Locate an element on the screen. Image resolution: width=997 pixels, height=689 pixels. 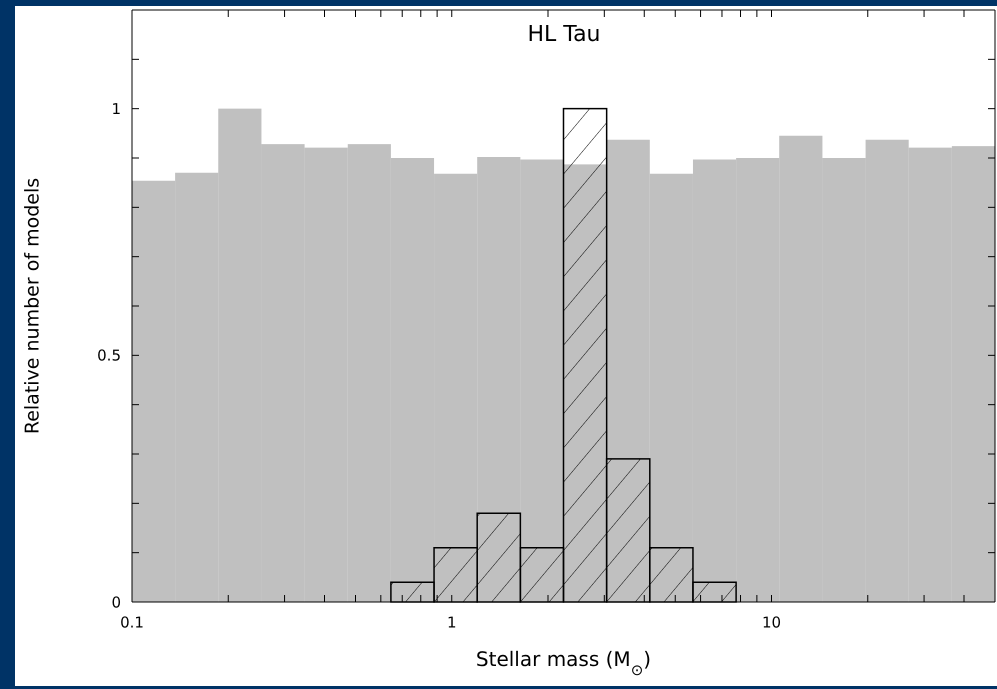
x-tick-label: 0.1 is located at coordinates (132, 623).